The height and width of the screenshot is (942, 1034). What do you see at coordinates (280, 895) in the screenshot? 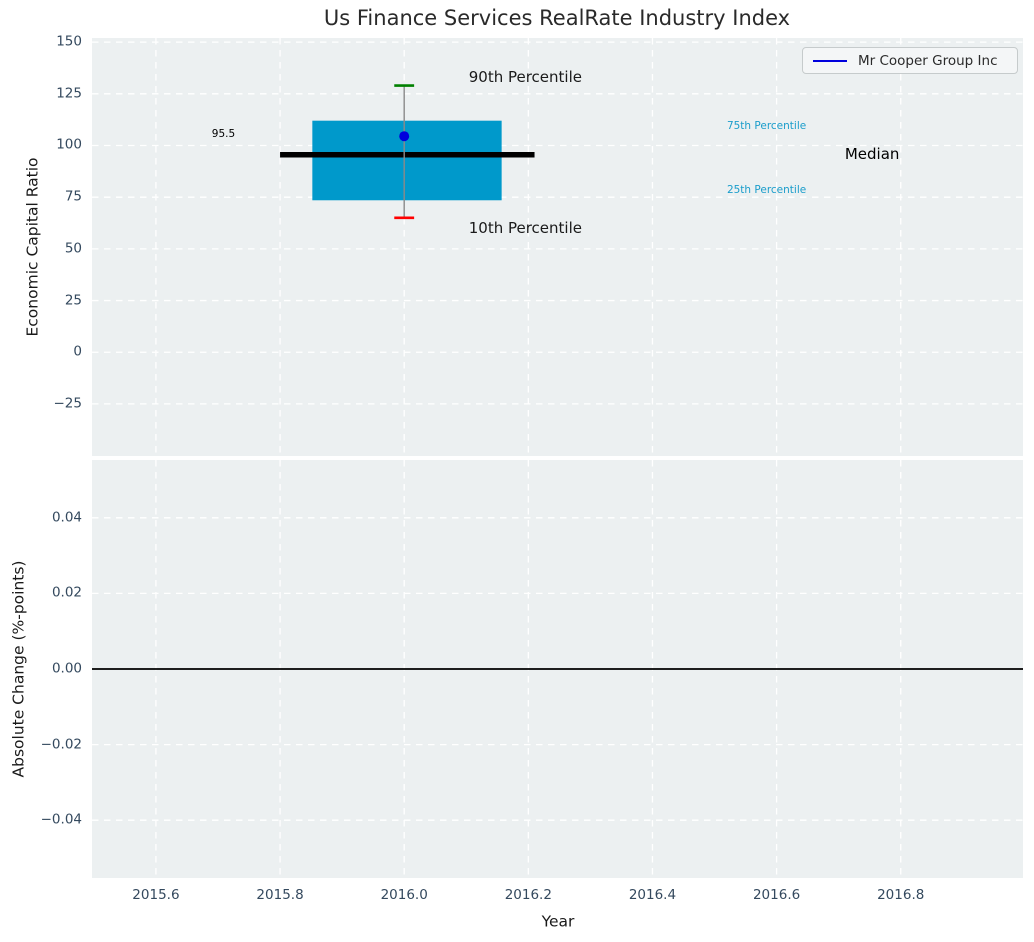
I see `x-tick-label: 2015.8` at bounding box center [280, 895].